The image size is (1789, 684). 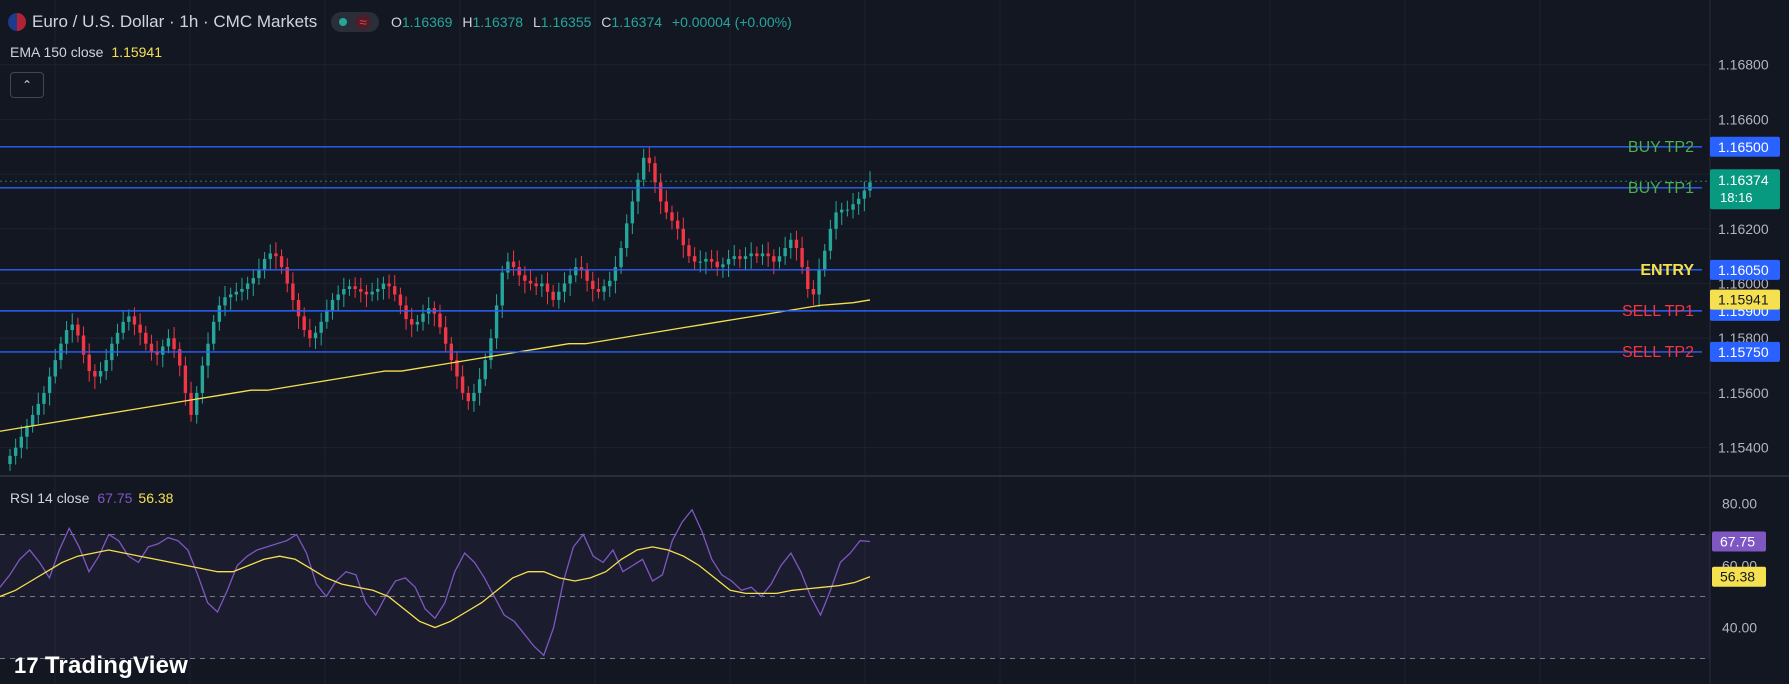 I want to click on market-open-dot-icon, so click(x=343, y=22).